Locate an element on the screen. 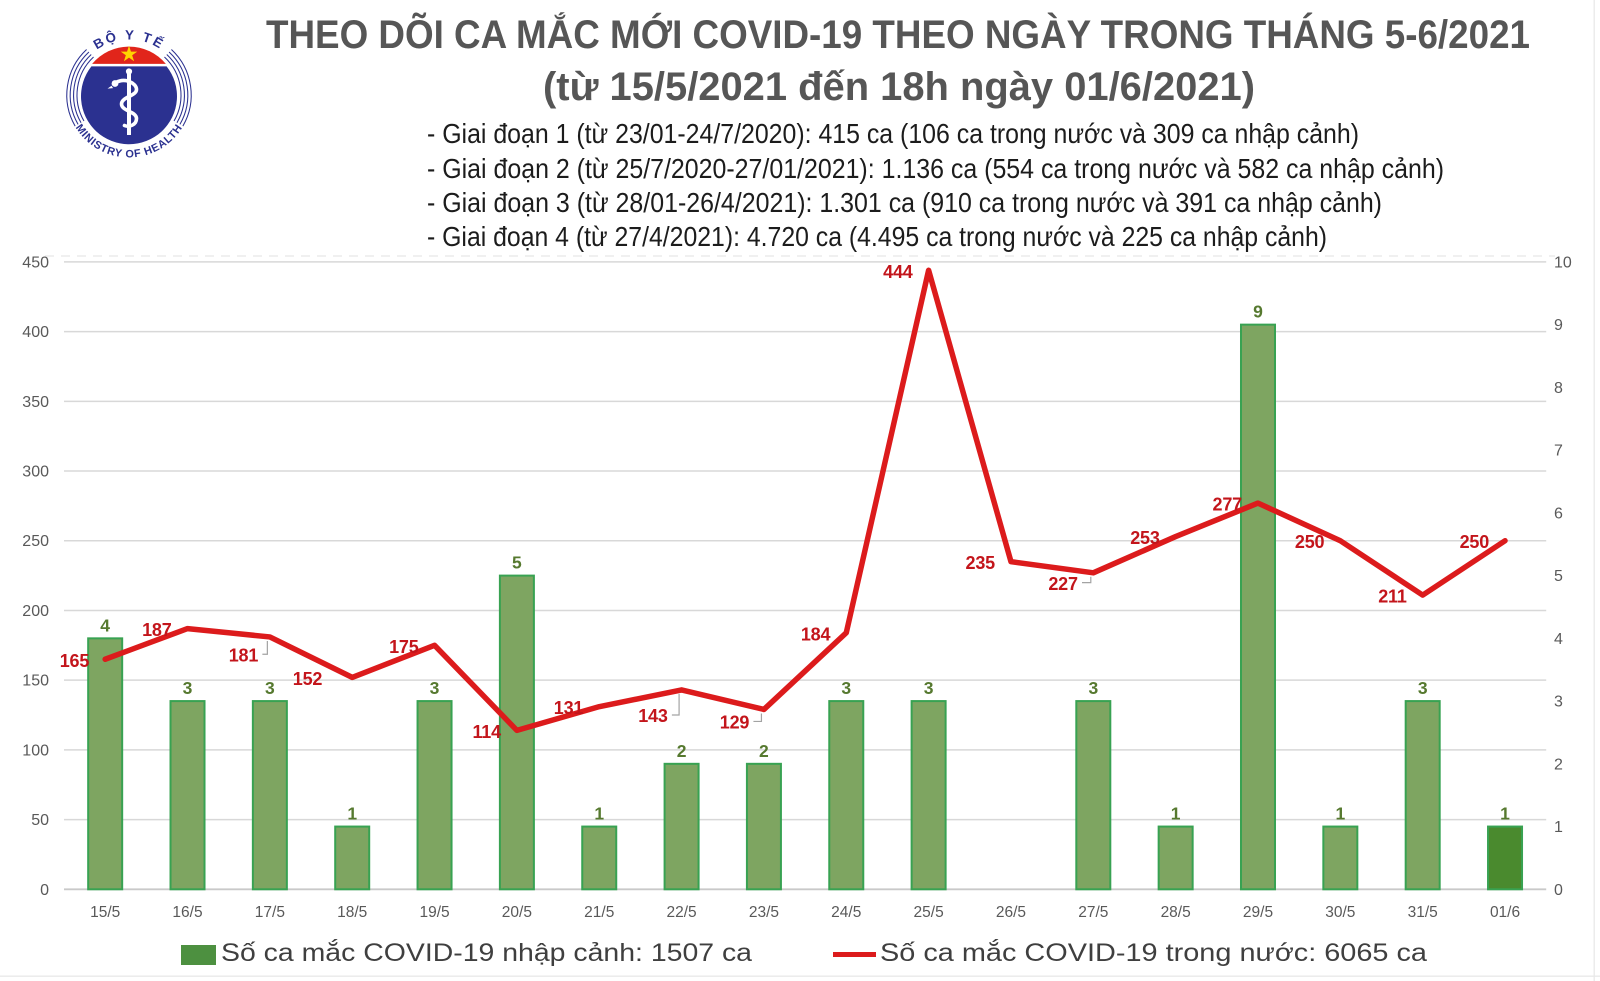 The height and width of the screenshot is (981, 1600). left-axis-tick-label: 0 is located at coordinates (44, 890).